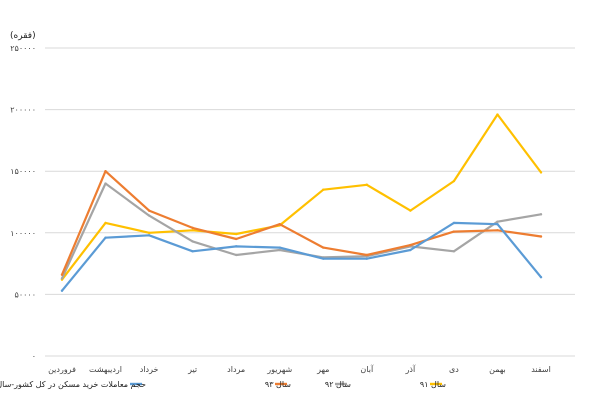  What do you see at coordinates (279, 369) in the screenshot?
I see `x-tick-label: شهریور` at bounding box center [279, 369].